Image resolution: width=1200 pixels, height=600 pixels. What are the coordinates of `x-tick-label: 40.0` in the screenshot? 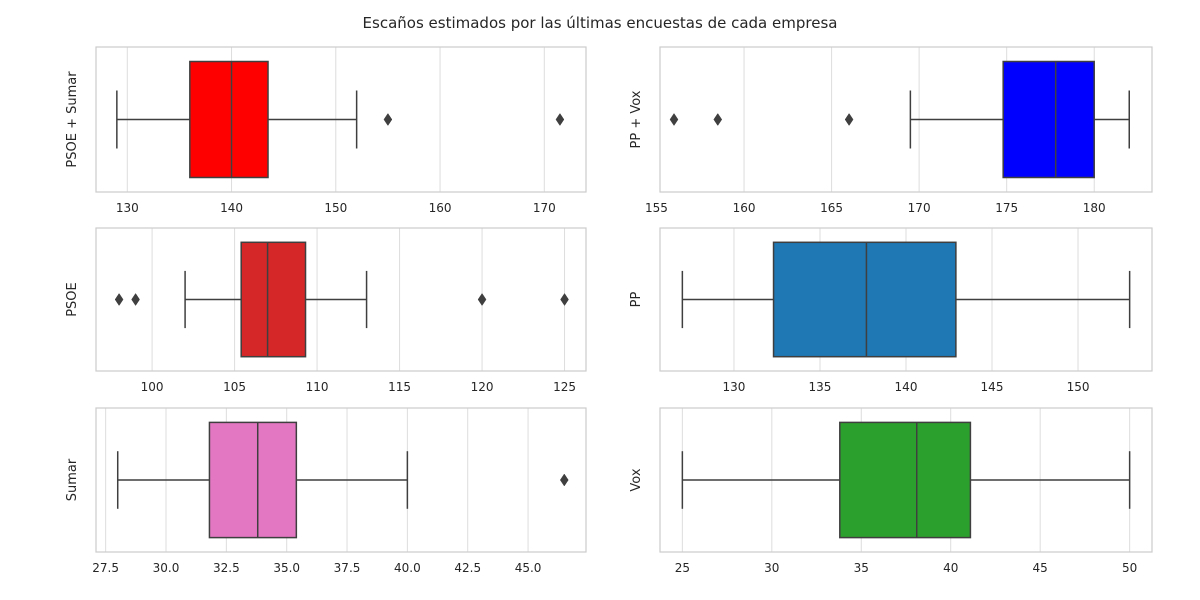 It's located at (407, 568).